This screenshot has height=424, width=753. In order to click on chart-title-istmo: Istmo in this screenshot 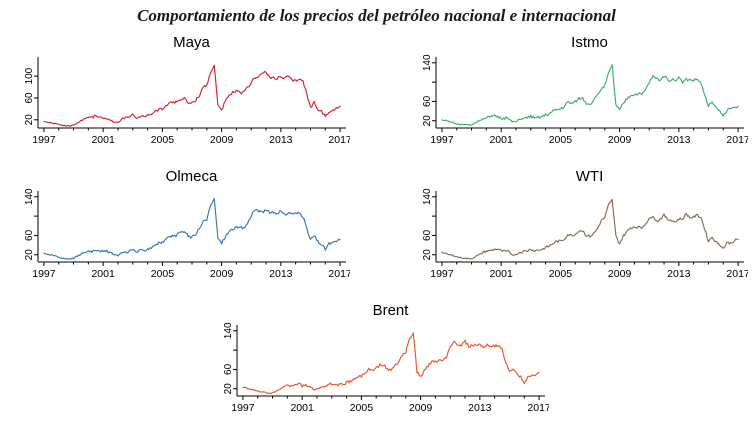, I will do `click(589, 42)`.